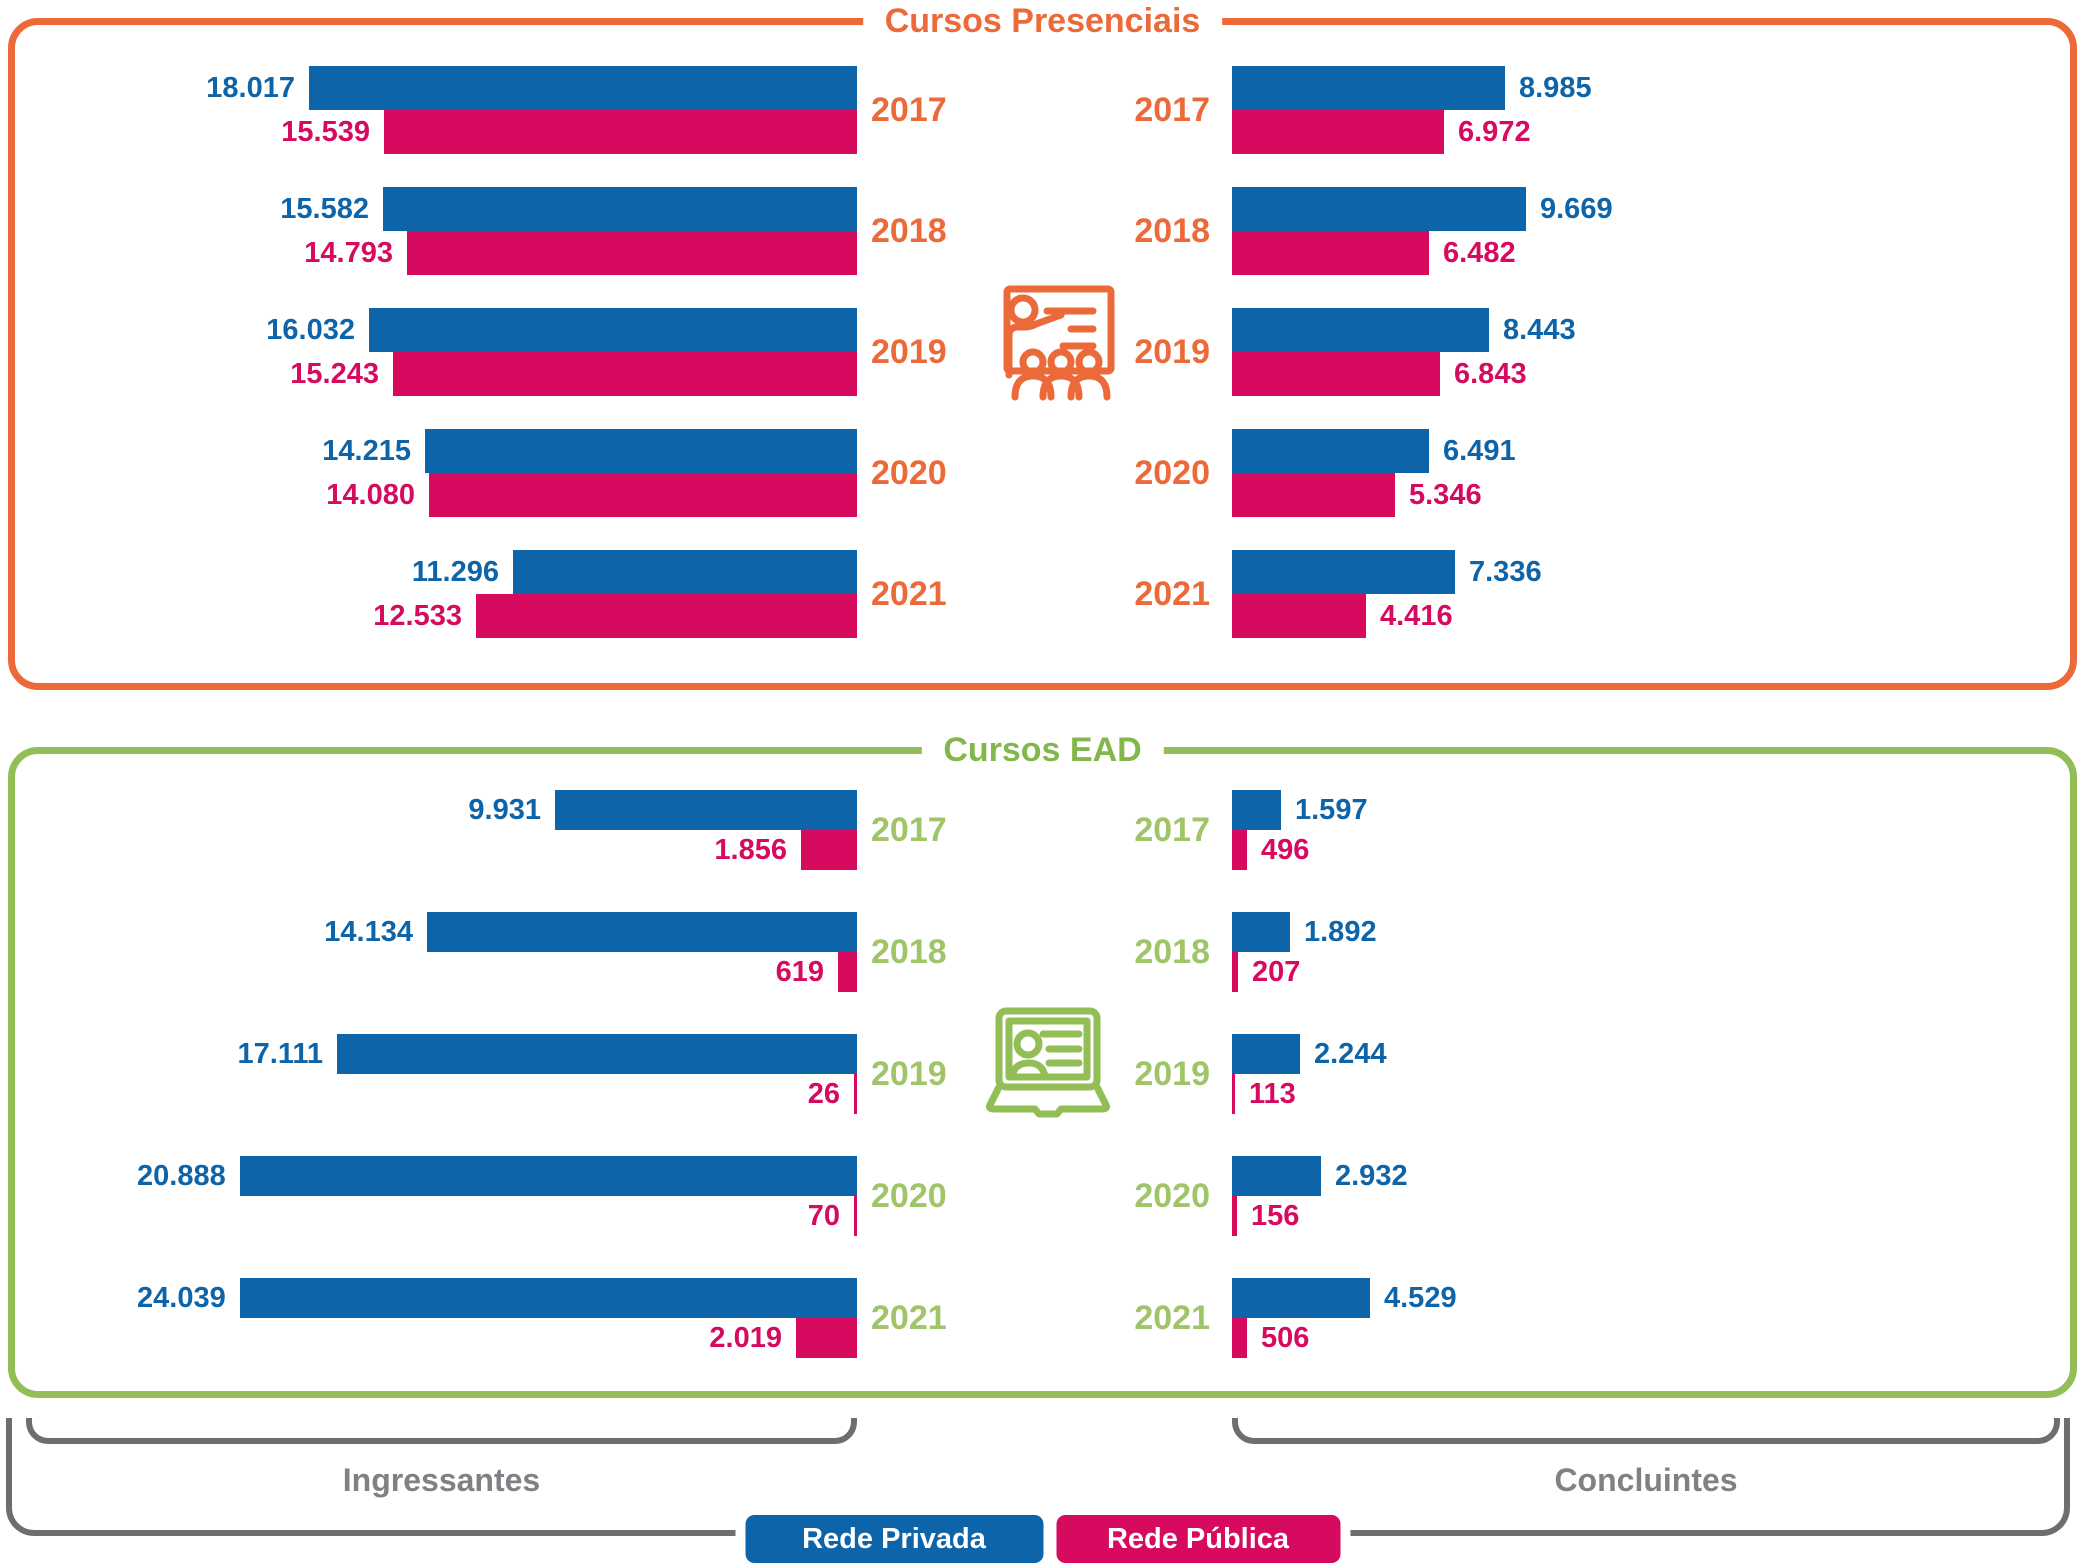 The image size is (2085, 1563). What do you see at coordinates (417, 615) in the screenshot?
I see `value-label: 12.533` at bounding box center [417, 615].